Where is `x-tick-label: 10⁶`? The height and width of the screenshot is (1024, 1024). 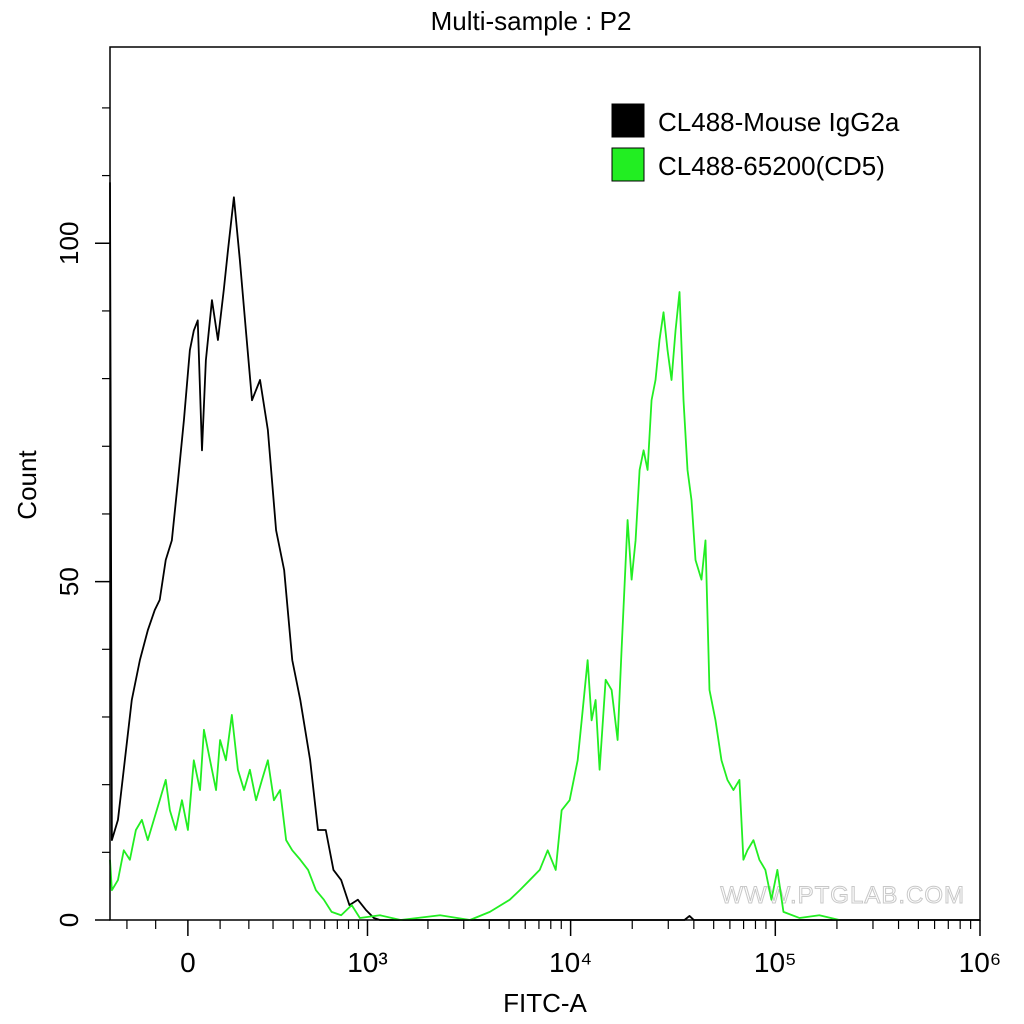
x-tick-label: 10⁶ is located at coordinates (980, 962).